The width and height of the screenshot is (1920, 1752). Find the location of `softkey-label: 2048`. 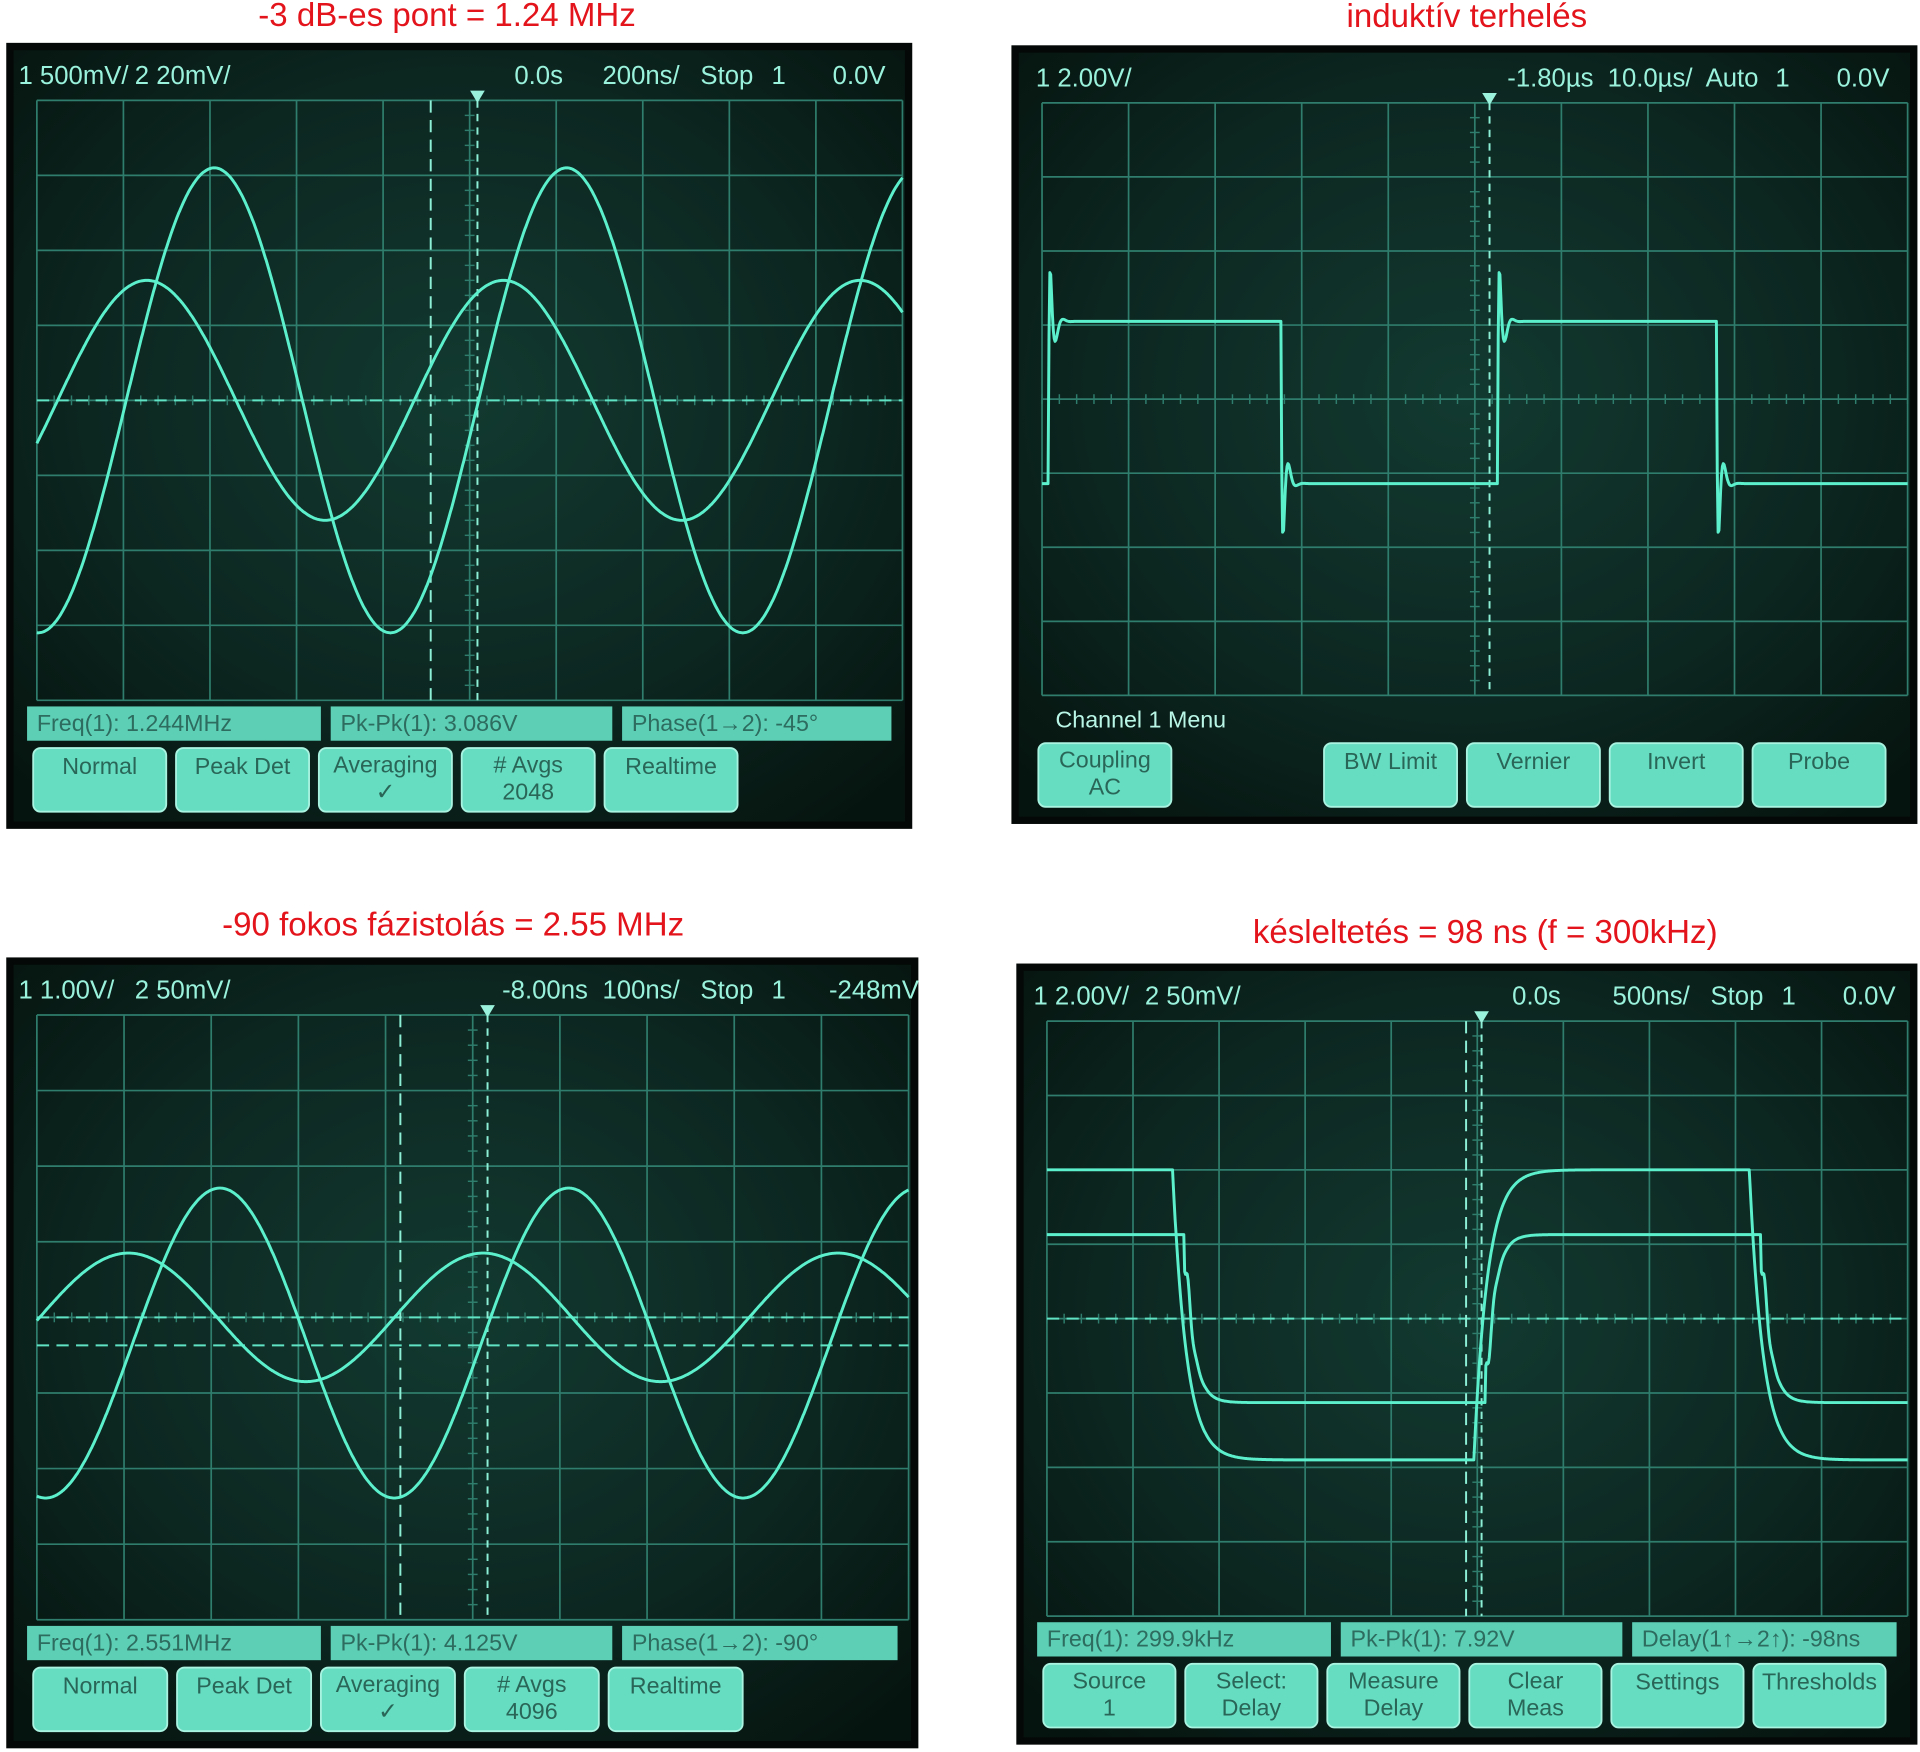

softkey-label: 2048 is located at coordinates (528, 791).